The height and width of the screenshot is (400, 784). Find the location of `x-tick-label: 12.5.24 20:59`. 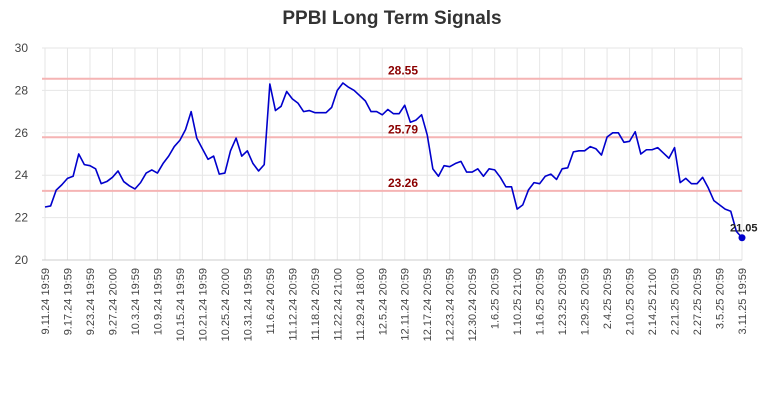

x-tick-label: 12.5.24 20:59 is located at coordinates (383, 301).